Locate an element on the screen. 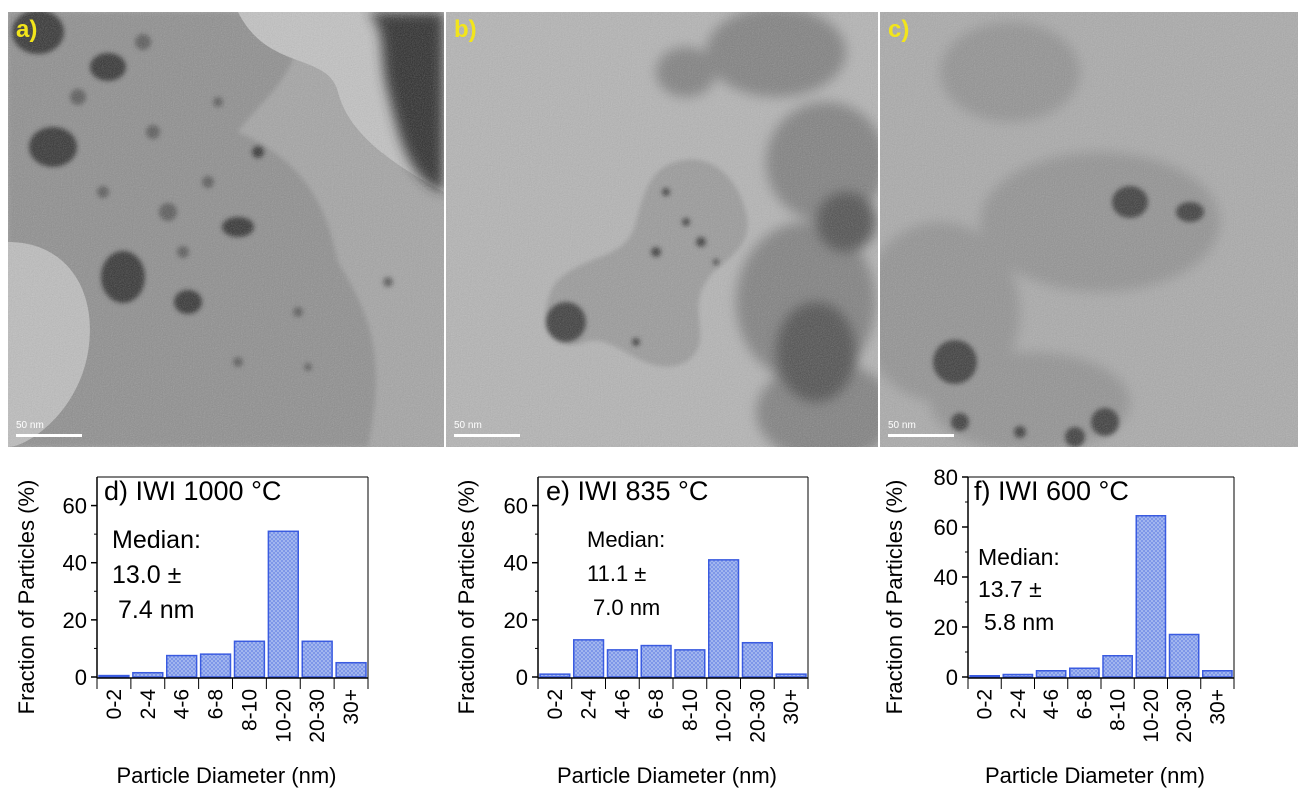 This screenshot has width=1304, height=792. panel-label-b: b) is located at coordinates (465, 29).